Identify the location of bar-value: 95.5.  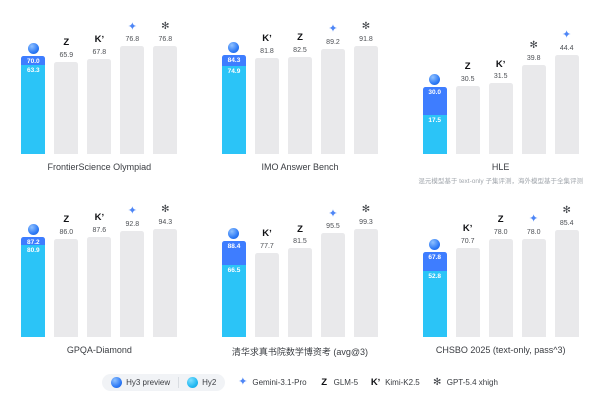
(333, 227).